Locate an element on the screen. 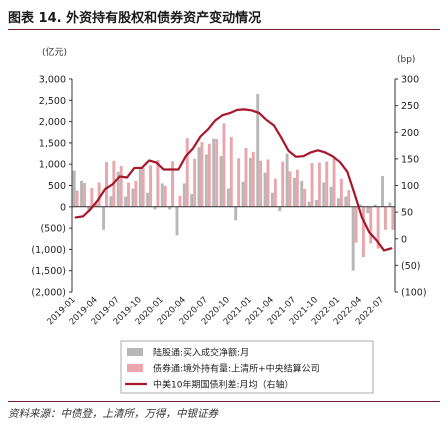  left-axis-tick-label: 1,500 is located at coordinates (52, 143).